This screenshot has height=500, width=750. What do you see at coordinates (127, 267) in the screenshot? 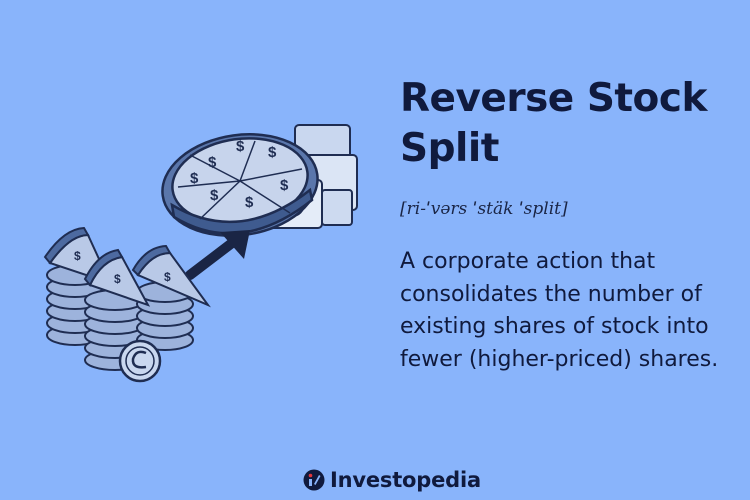
I see `pizza-slice-icon: $ $ $` at bounding box center [127, 267].